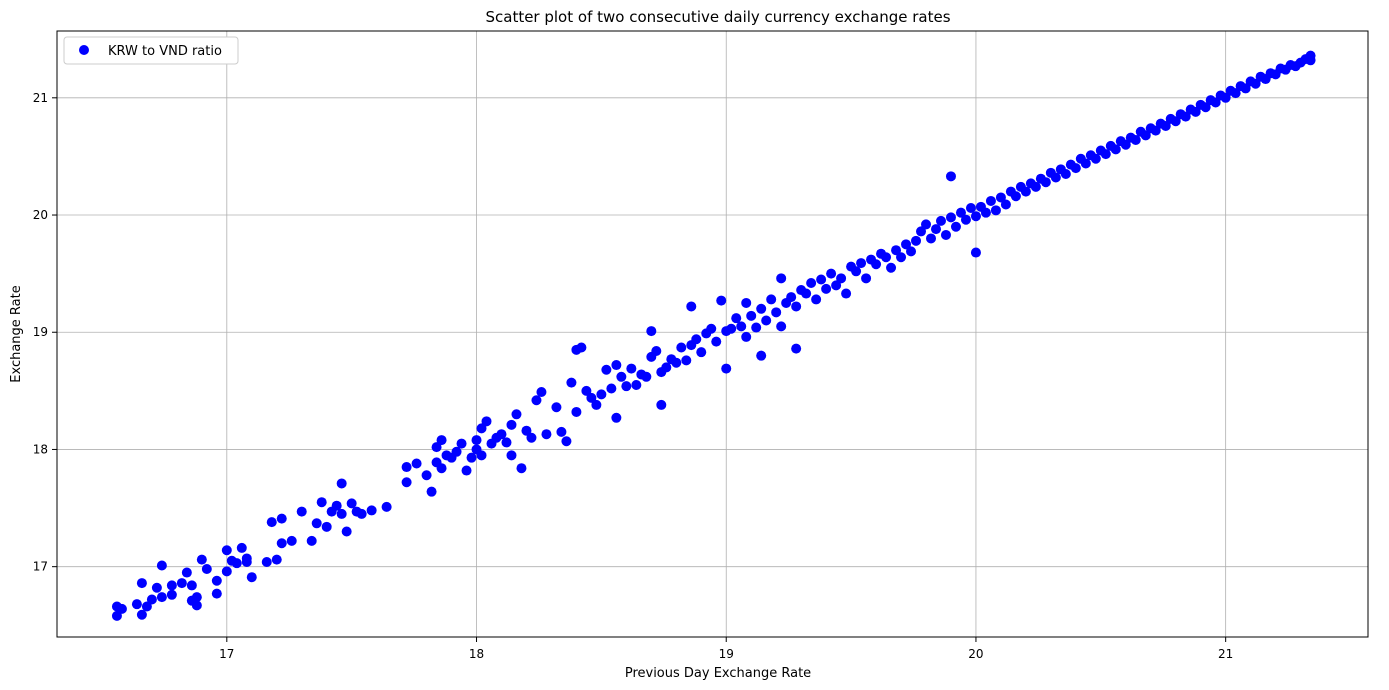 The height and width of the screenshot is (690, 1389). What do you see at coordinates (40, 215) in the screenshot?
I see `y-tick-label: 20` at bounding box center [40, 215].